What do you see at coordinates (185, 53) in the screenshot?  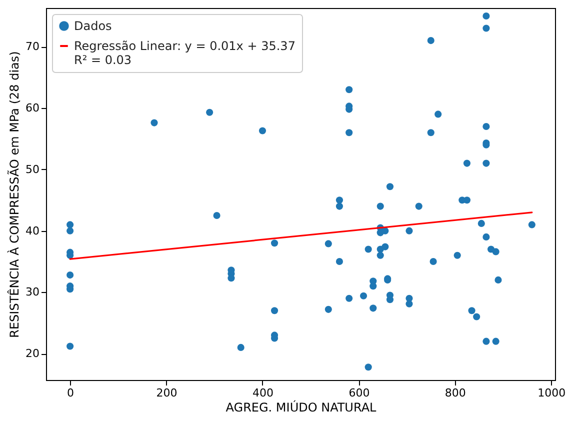 I see `legend-label: Regressão Linear: y = 0.01x + 35.37 R² = 0.03` at bounding box center [185, 53].